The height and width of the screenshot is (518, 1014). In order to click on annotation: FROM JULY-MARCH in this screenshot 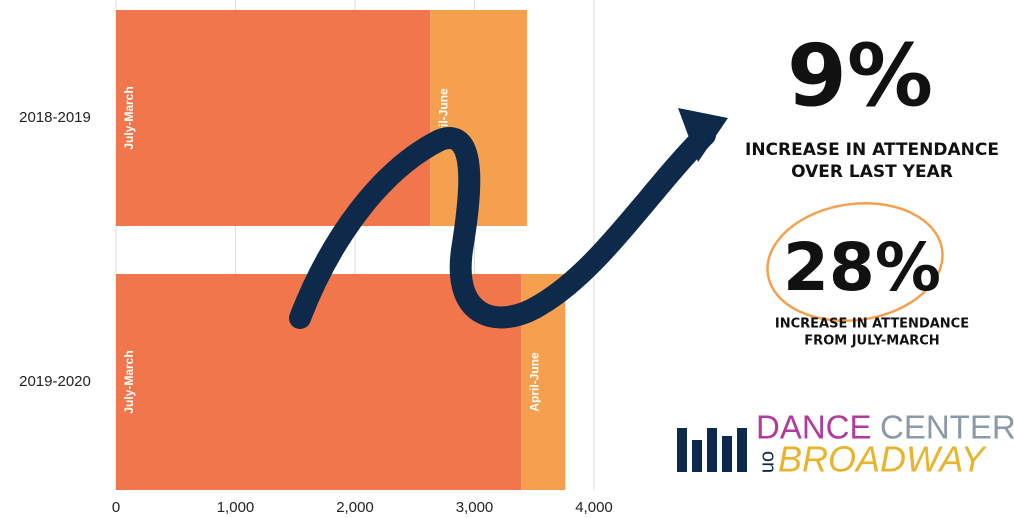, I will do `click(871, 341)`.